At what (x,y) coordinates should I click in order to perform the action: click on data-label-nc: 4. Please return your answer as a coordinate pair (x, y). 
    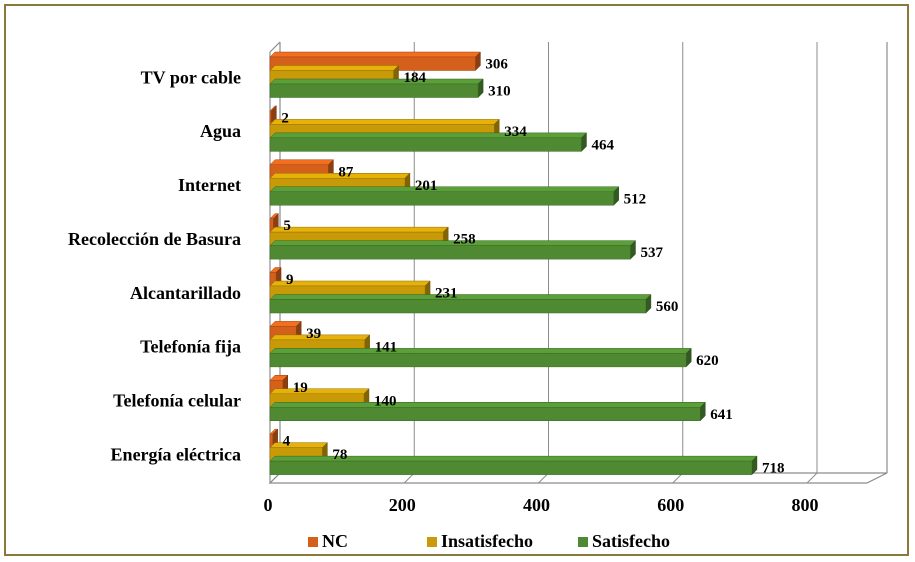
    Looking at the image, I should click on (287, 442).